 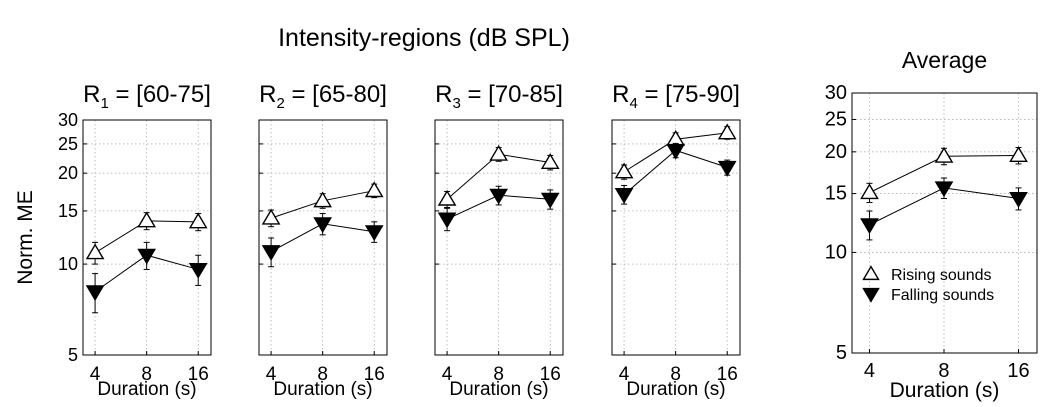 I want to click on y-axis-label: Norm. ME, so click(x=25, y=237).